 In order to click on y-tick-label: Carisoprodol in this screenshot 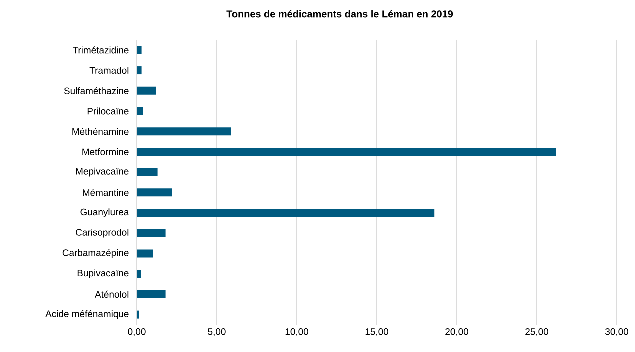, I will do `click(102, 233)`.